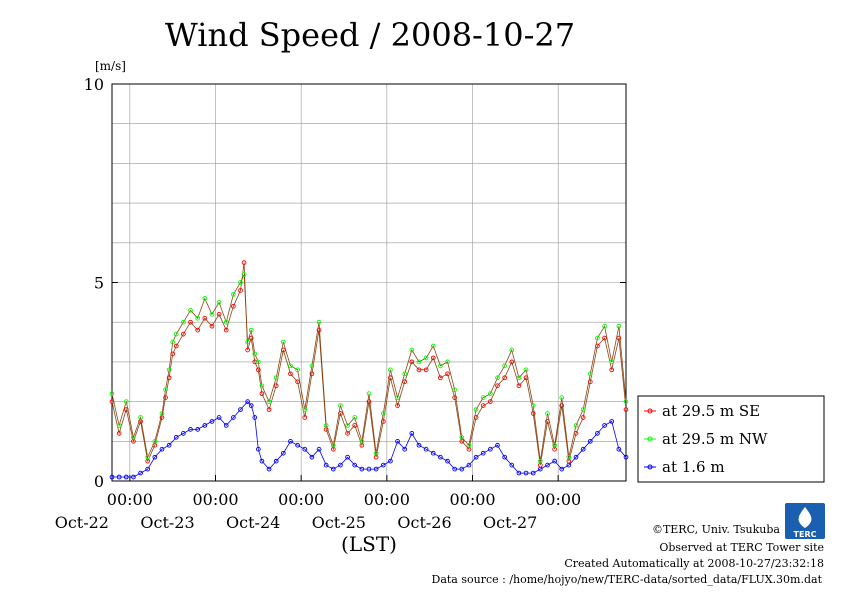 This screenshot has height=599, width=842. Describe the element at coordinates (370, 35) in the screenshot. I see `chart-title: Wind Speed / 2008-10-27` at that location.